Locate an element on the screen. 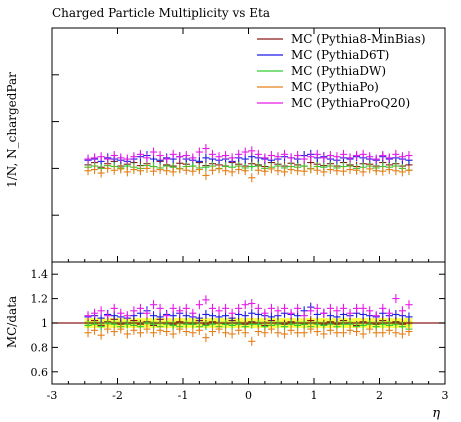  x-tick-label: 2 is located at coordinates (379, 395).